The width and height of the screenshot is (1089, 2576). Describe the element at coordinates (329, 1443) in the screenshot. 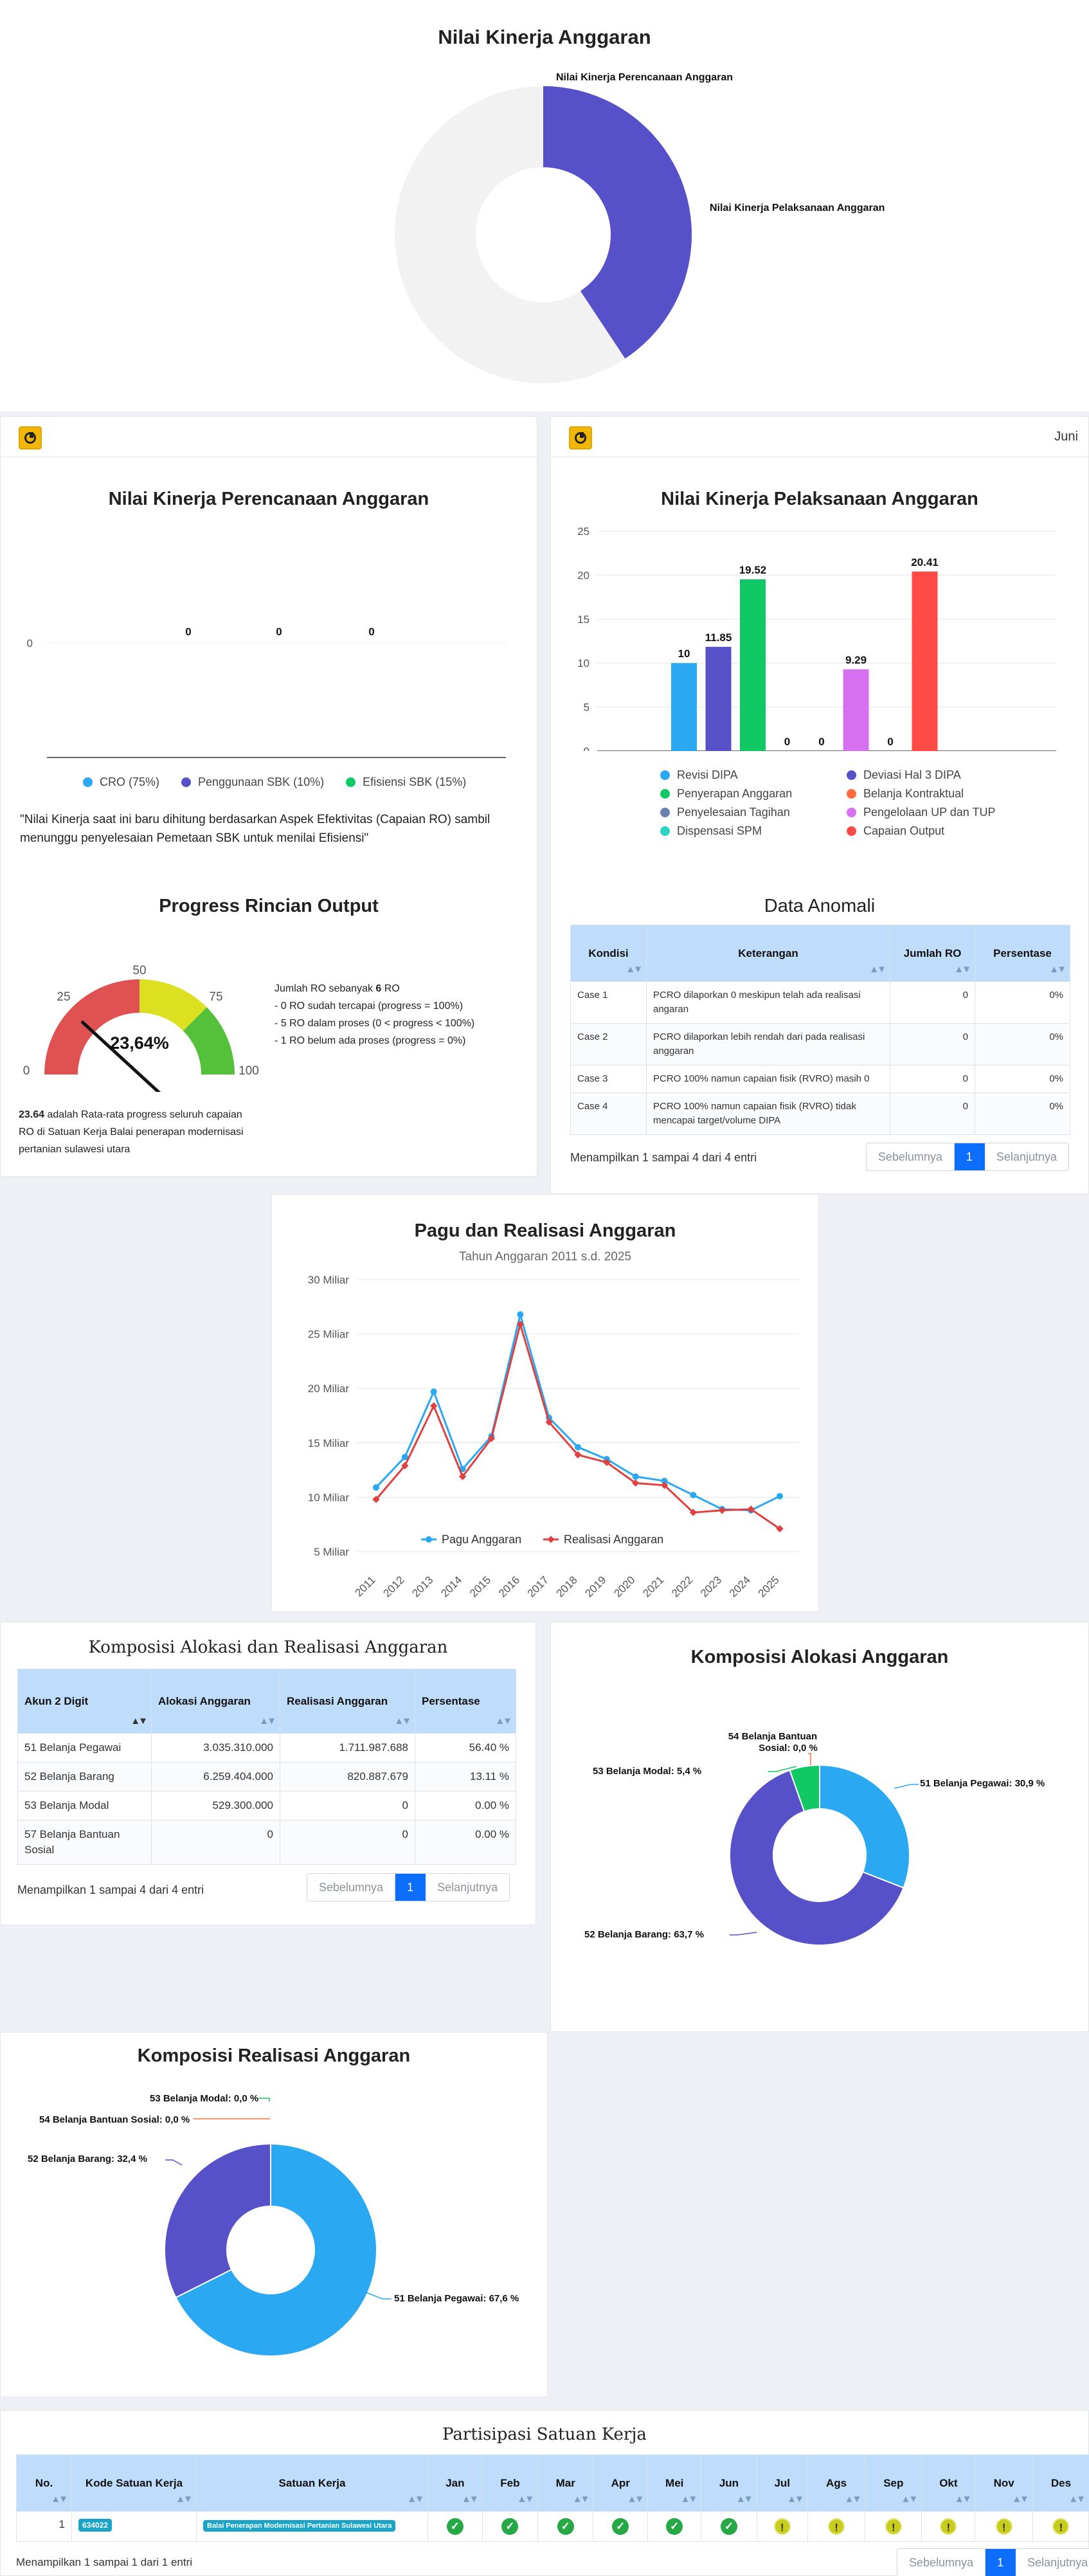

I see `y-tick-label: 15 Miliar` at that location.